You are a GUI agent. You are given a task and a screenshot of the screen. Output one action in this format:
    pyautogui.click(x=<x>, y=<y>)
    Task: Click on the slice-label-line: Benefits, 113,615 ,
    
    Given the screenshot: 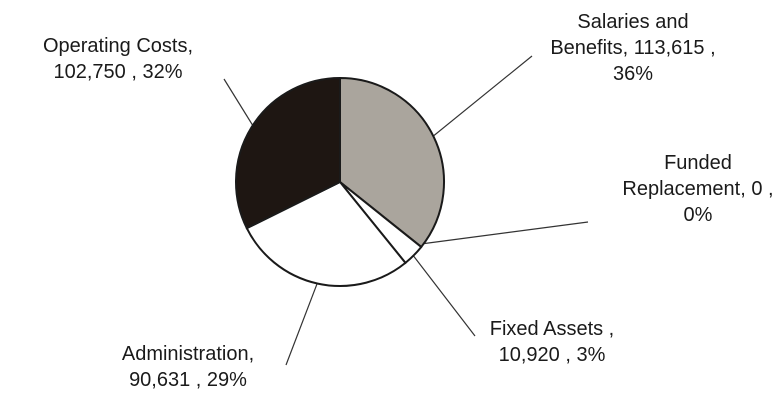 What is the action you would take?
    pyautogui.click(x=632, y=48)
    